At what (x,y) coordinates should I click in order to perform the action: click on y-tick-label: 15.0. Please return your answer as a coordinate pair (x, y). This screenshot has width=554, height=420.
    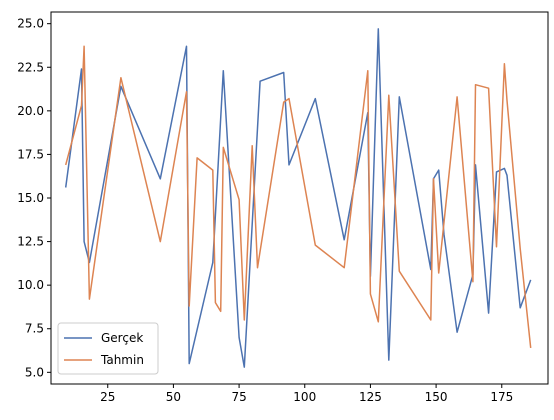
    Looking at the image, I should click on (30, 198).